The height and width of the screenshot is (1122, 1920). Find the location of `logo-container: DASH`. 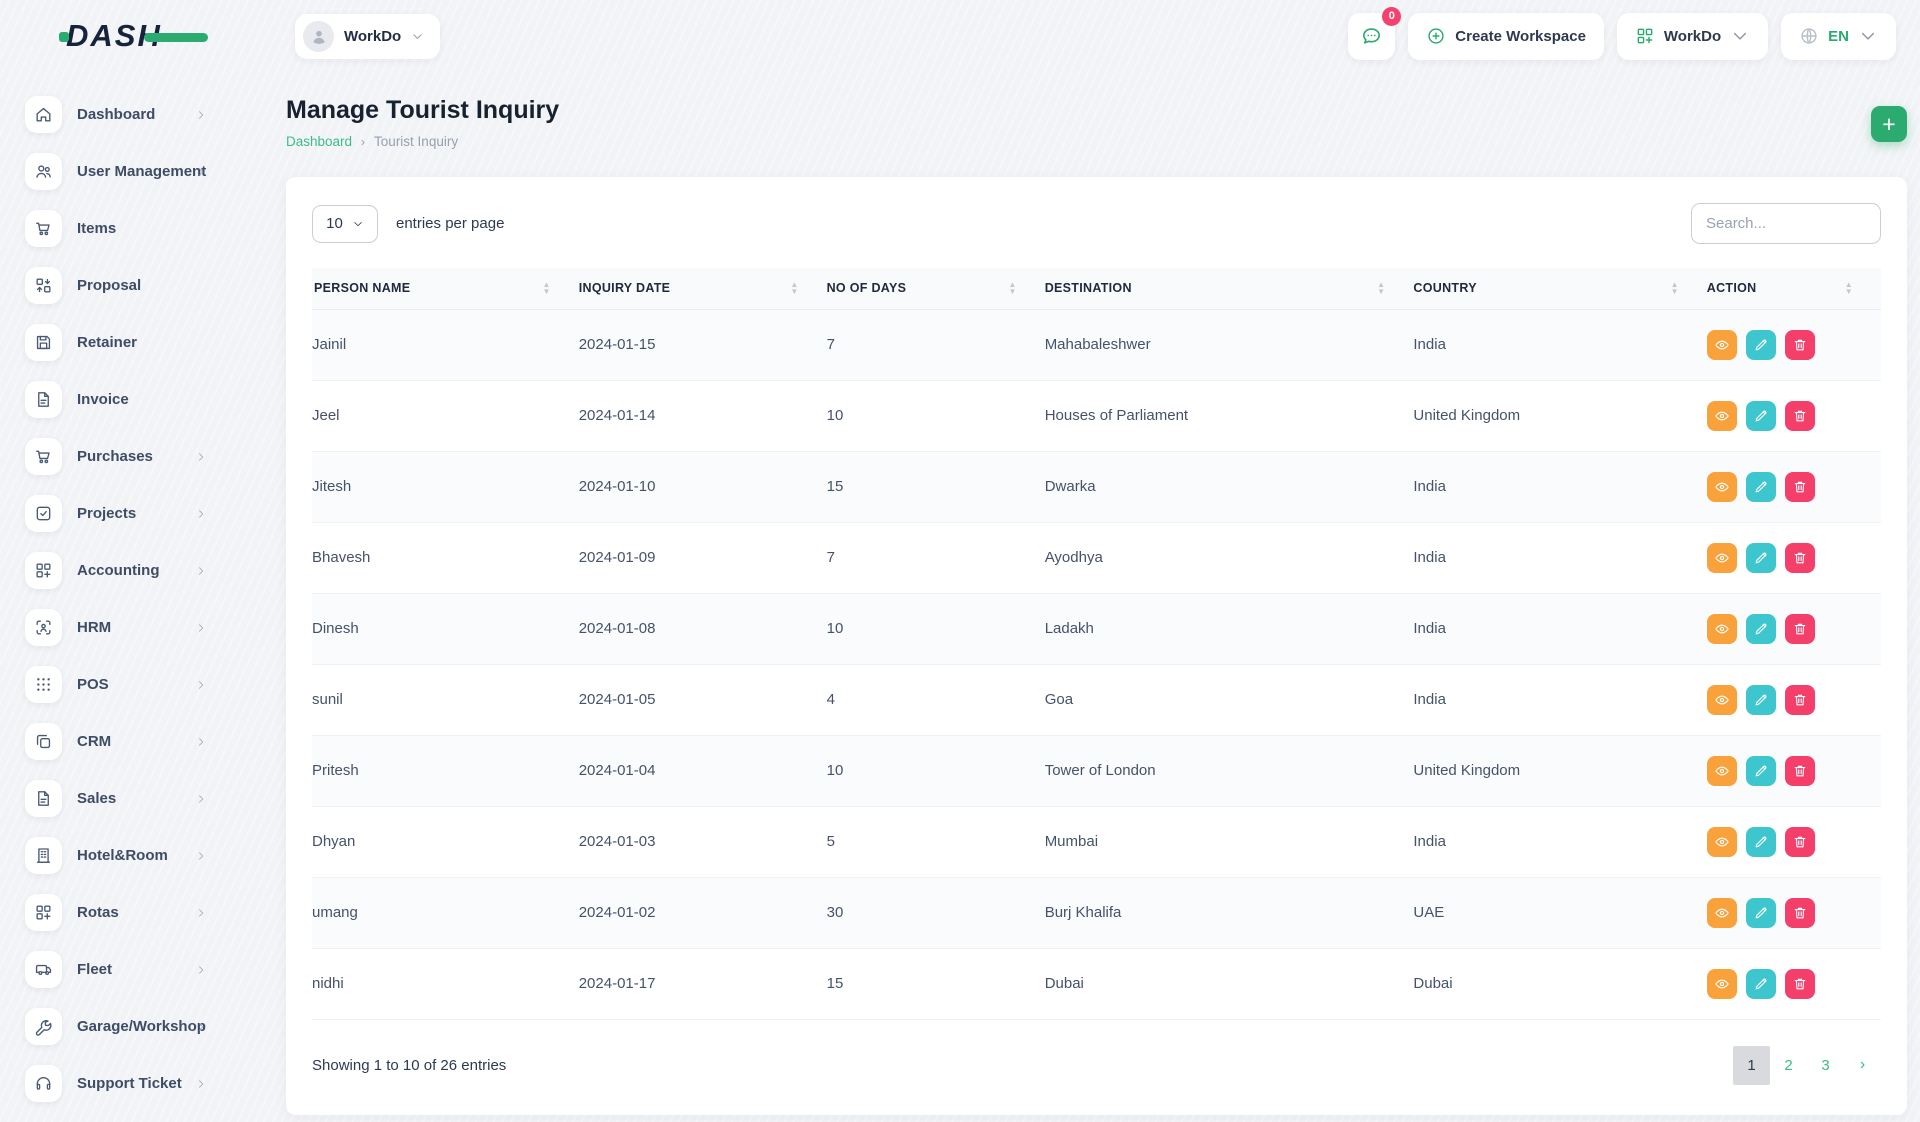

logo-container: DASH is located at coordinates (127, 36).